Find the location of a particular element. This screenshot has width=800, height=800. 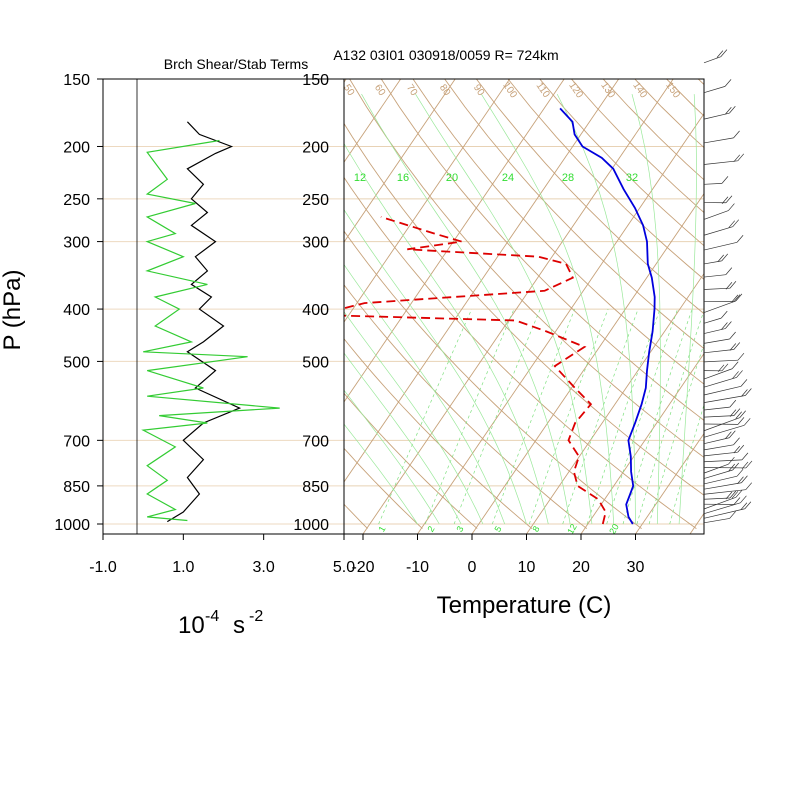

right-x-ticks: -20 -10 0 10 20 30 is located at coordinates (498, 555).